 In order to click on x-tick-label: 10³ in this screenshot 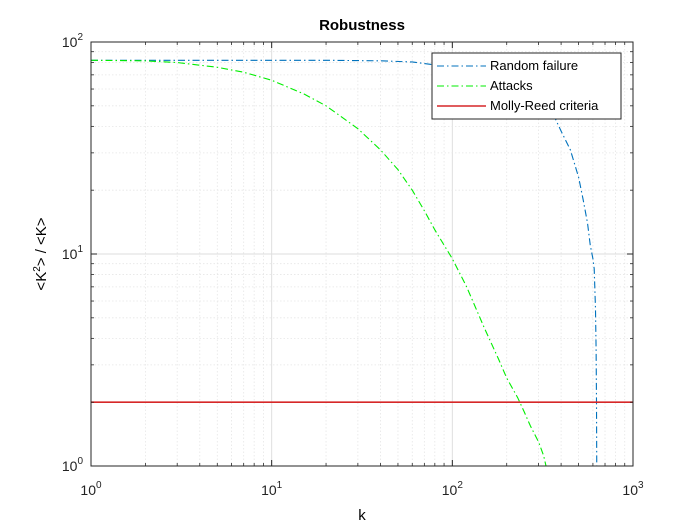, I will do `click(633, 489)`.